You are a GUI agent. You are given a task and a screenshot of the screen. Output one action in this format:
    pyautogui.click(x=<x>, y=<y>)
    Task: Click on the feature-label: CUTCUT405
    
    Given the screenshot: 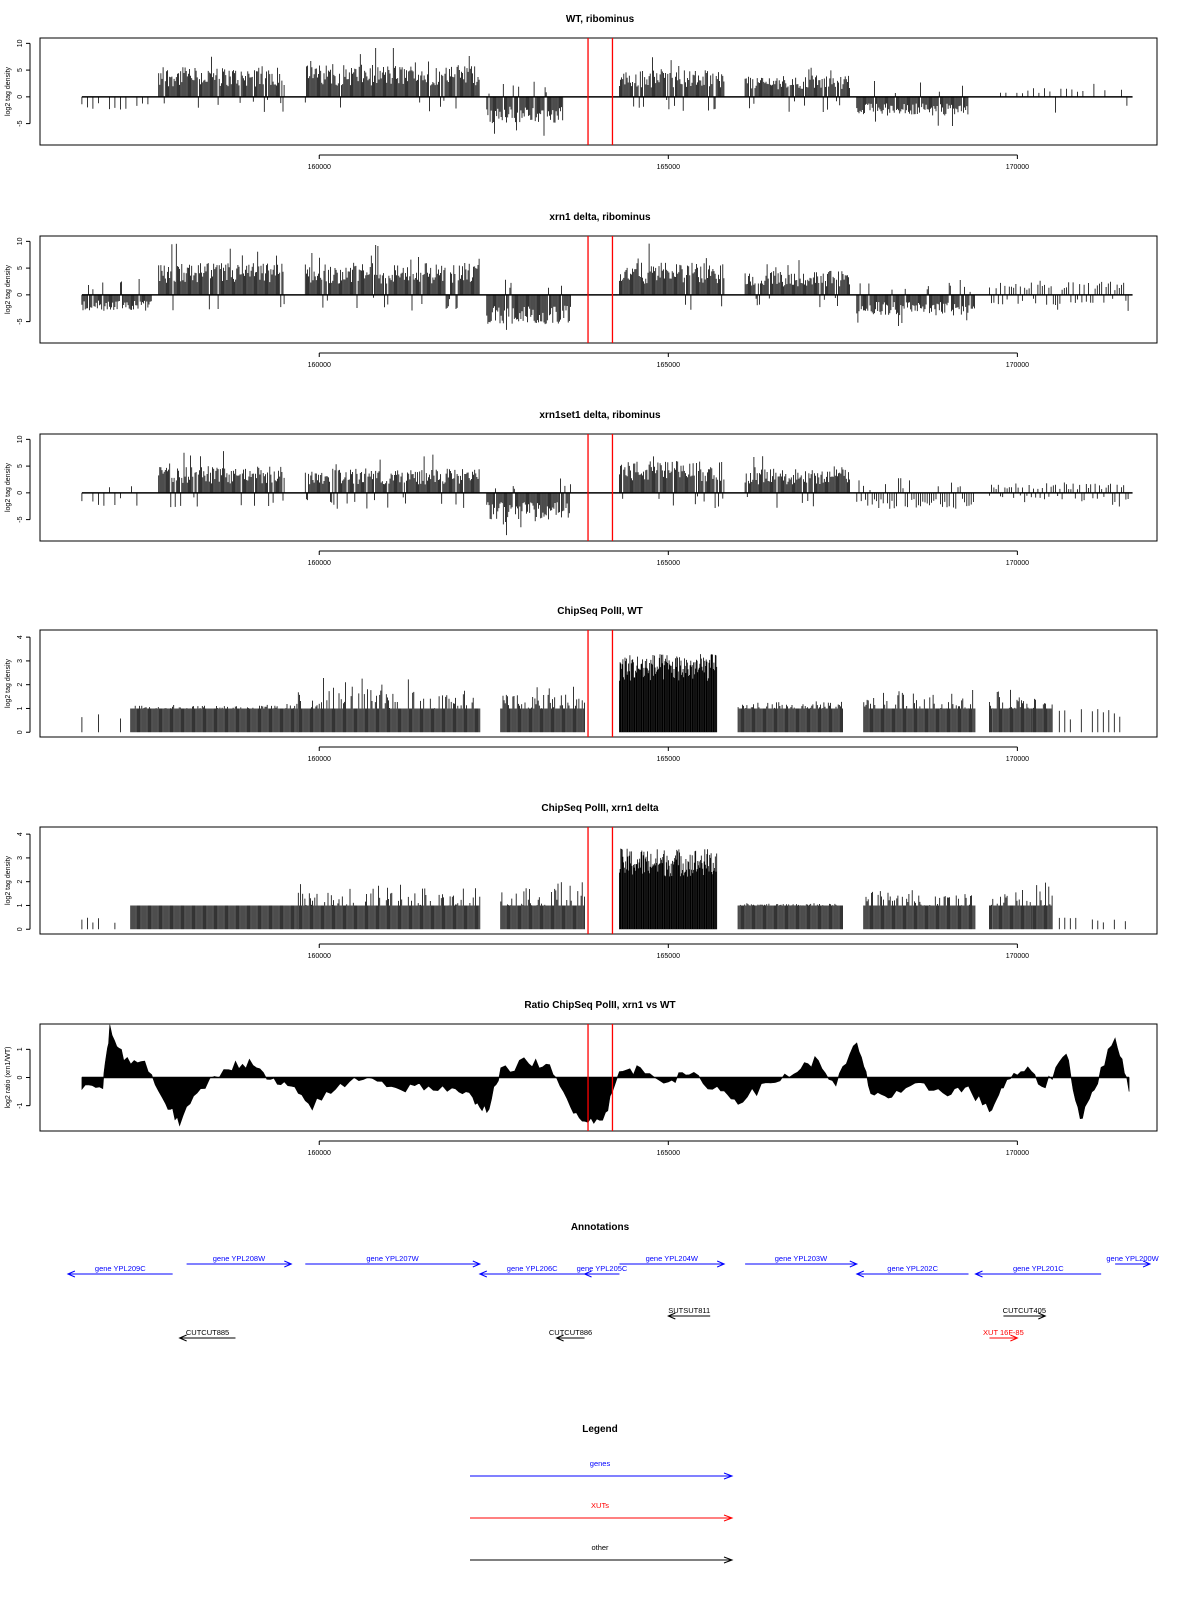 What is the action you would take?
    pyautogui.click(x=1024, y=1310)
    